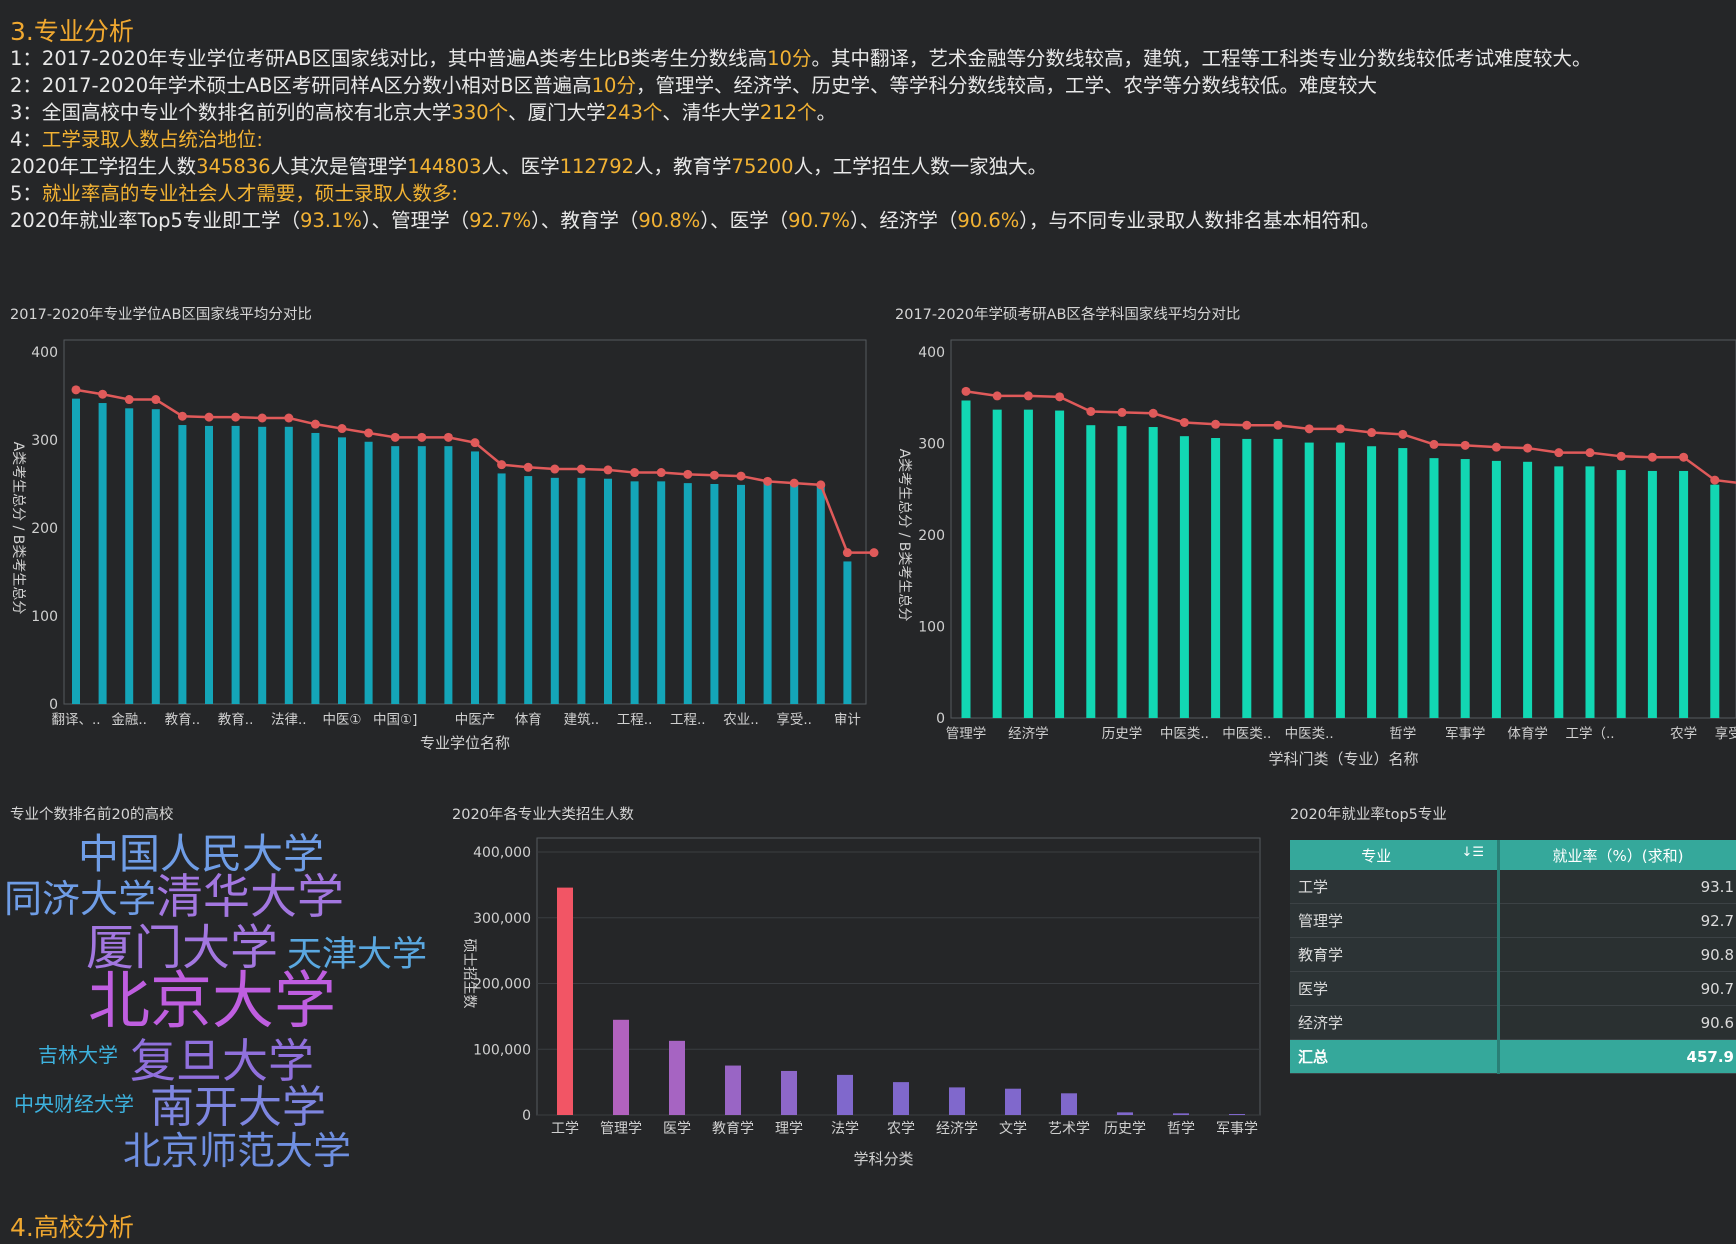  Describe the element at coordinates (80, 899) in the screenshot. I see `wordcloud-word: 同济大学` at that location.